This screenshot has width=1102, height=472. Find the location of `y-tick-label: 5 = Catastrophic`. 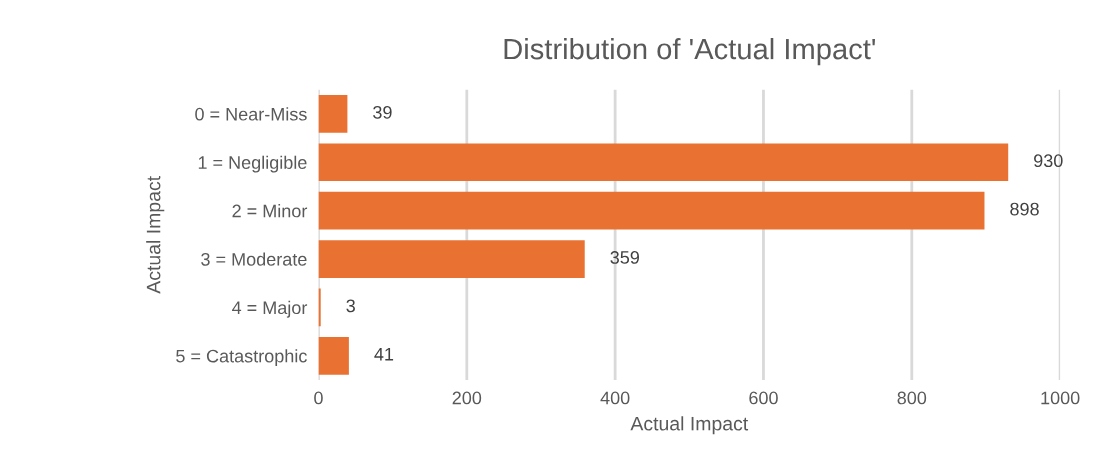

y-tick-label: 5 = Catastrophic is located at coordinates (241, 358).